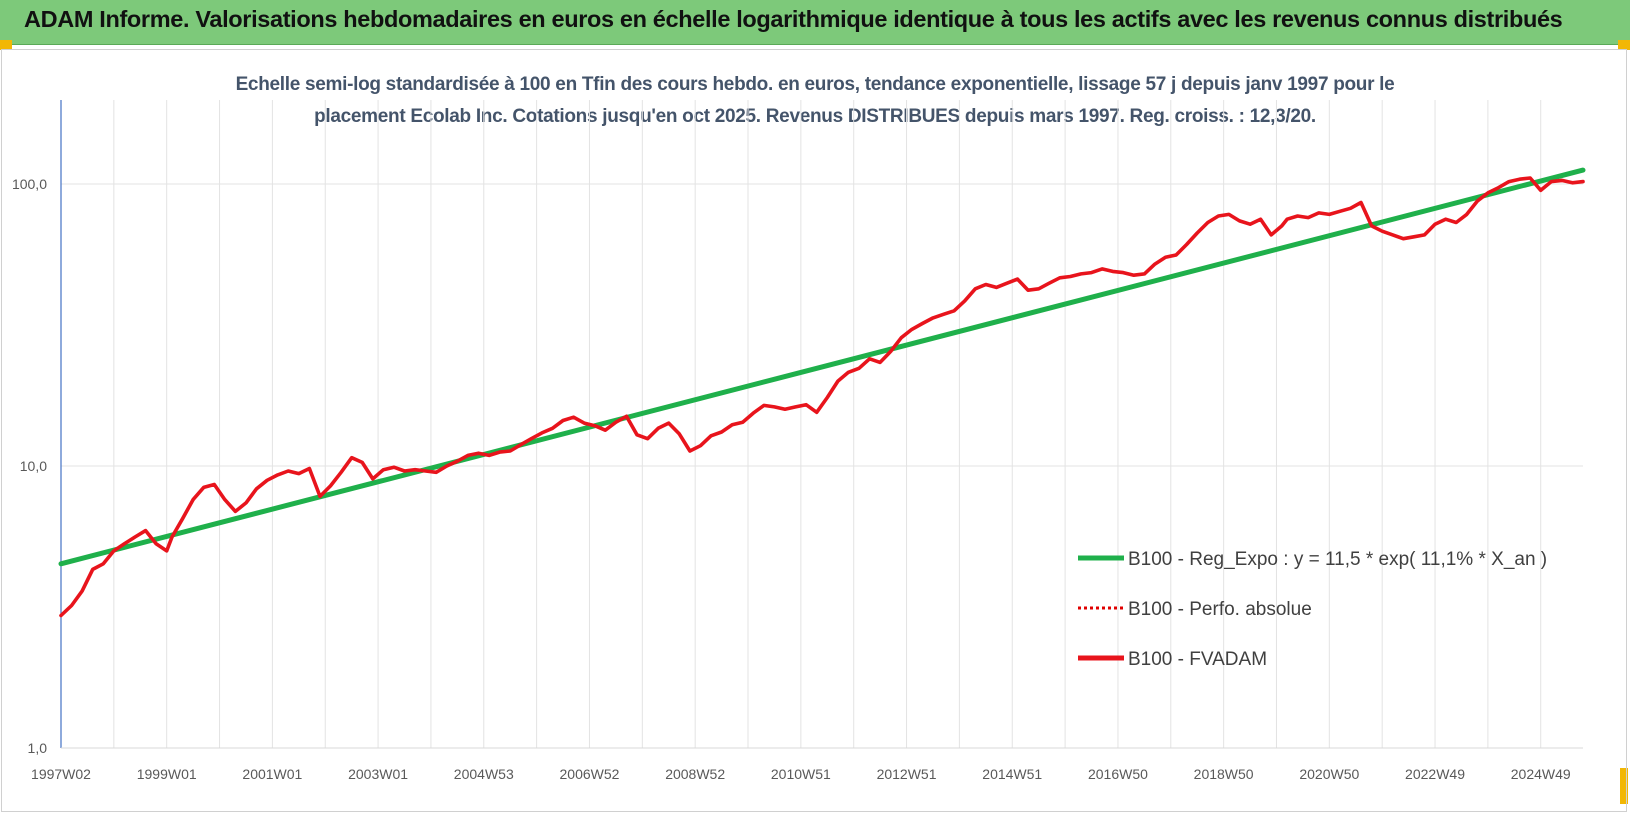  I want to click on y-tick-label: 1,0, so click(38, 748).